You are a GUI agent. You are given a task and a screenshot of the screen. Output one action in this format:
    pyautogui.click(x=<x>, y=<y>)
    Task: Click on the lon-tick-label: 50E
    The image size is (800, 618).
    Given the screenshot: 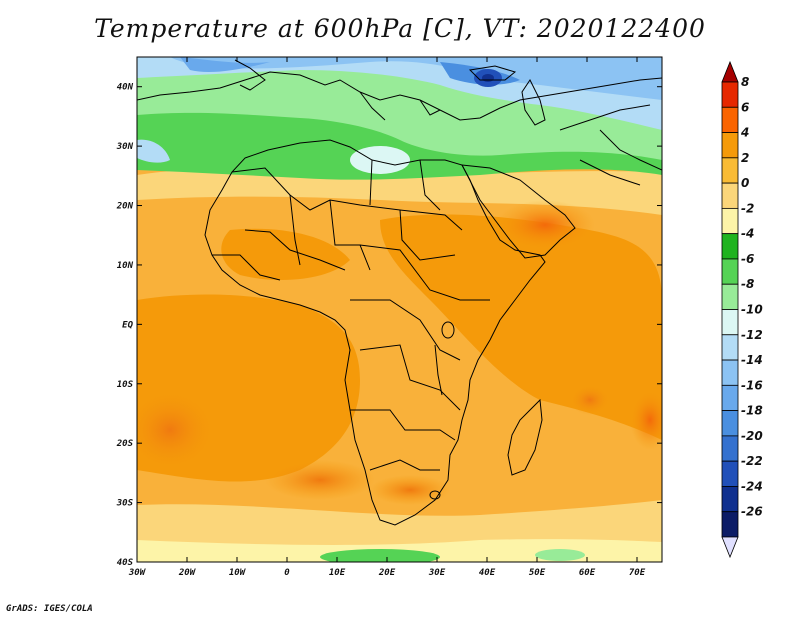 What is the action you would take?
    pyautogui.click(x=537, y=573)
    